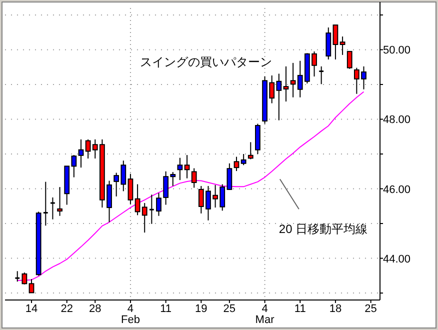  What do you see at coordinates (201, 309) in the screenshot?
I see `x-tick-label: 19` at bounding box center [201, 309].